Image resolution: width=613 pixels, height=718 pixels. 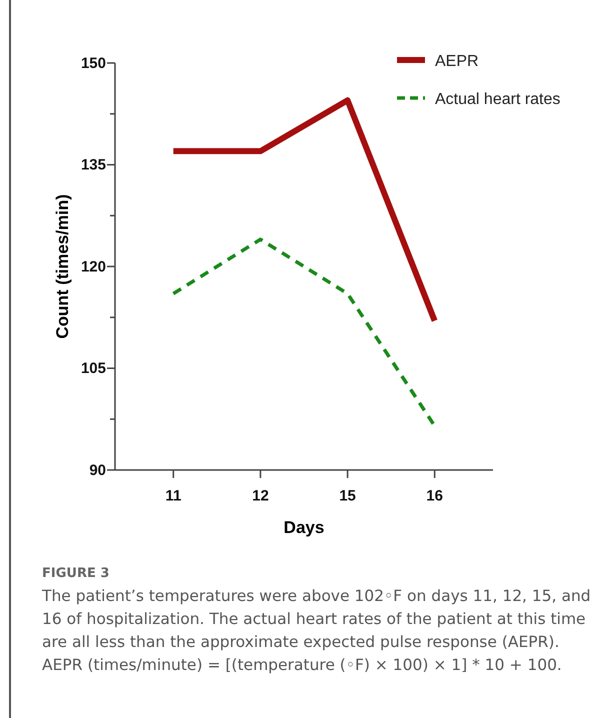 I want to click on y-tick-label: 150, so click(x=93, y=63).